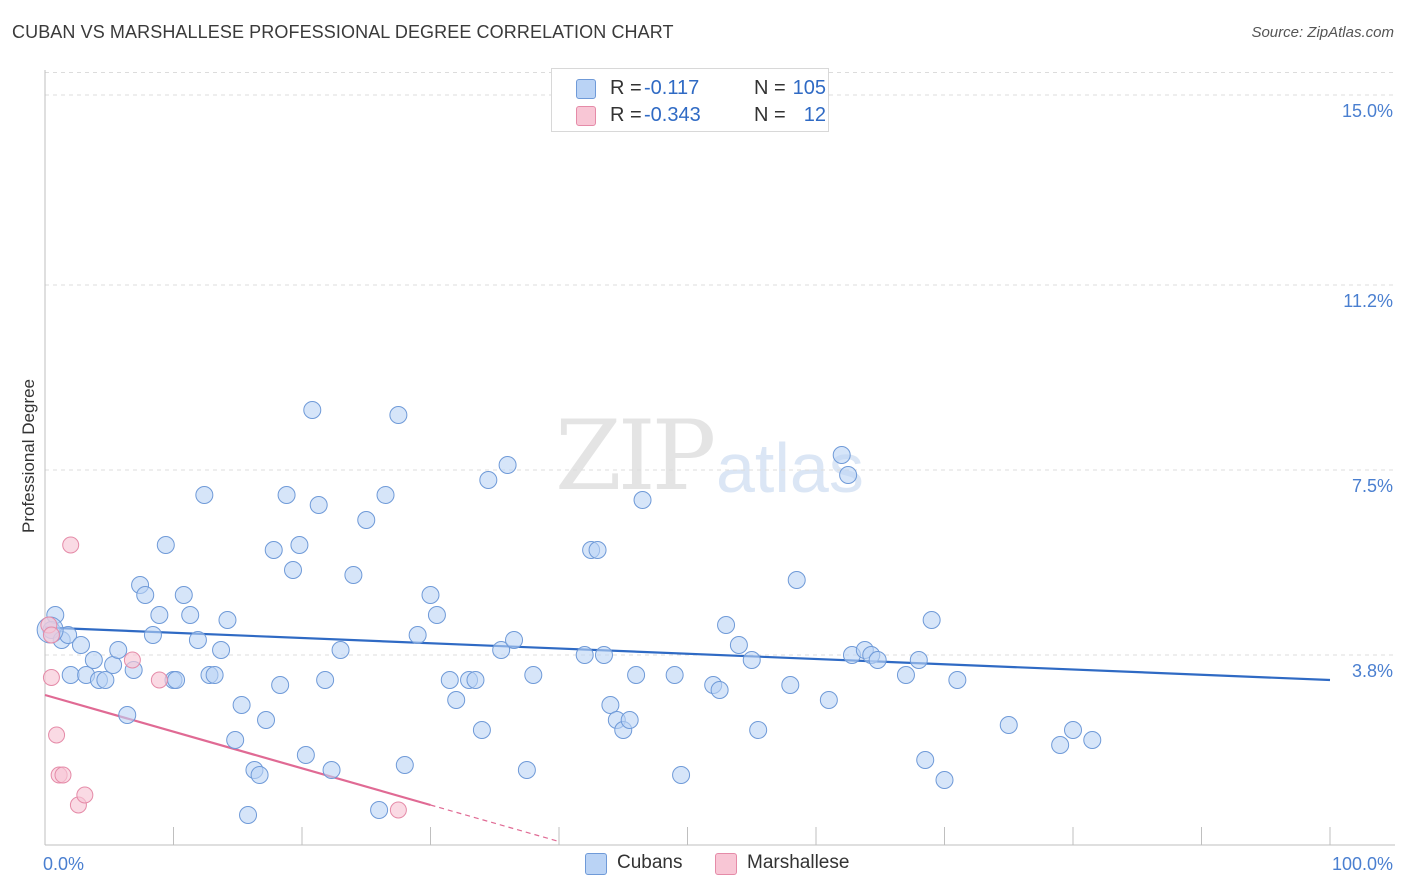 Image resolution: width=1406 pixels, height=892 pixels. Describe the element at coordinates (672, 115) in the screenshot. I see `legend-r-value-marshallese: -0.343` at that location.